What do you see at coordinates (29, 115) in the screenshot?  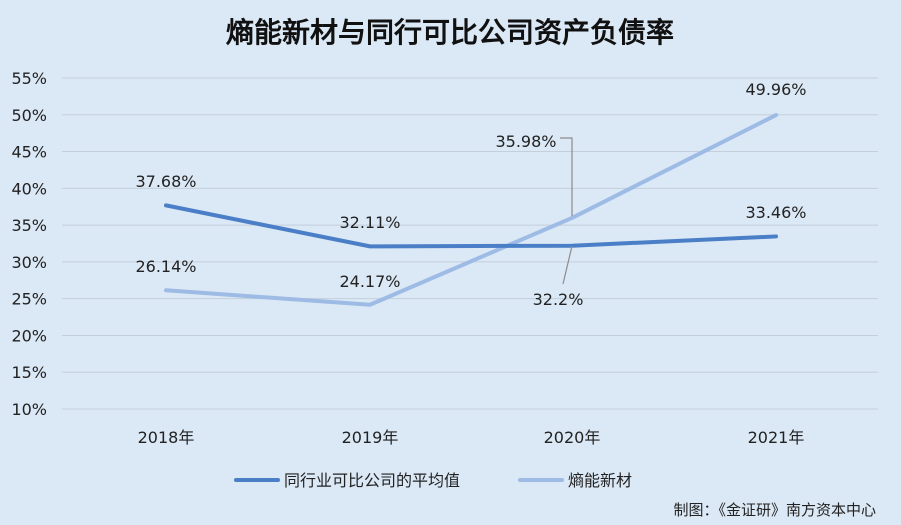 I see `y-tick-label: 50%` at bounding box center [29, 115].